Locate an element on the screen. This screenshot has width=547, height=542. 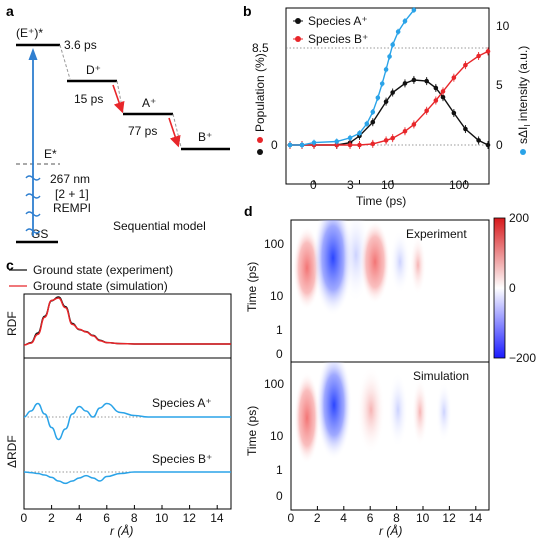
delta-rdf-axis-label: ΔRDF is located at coordinates (12, 451).